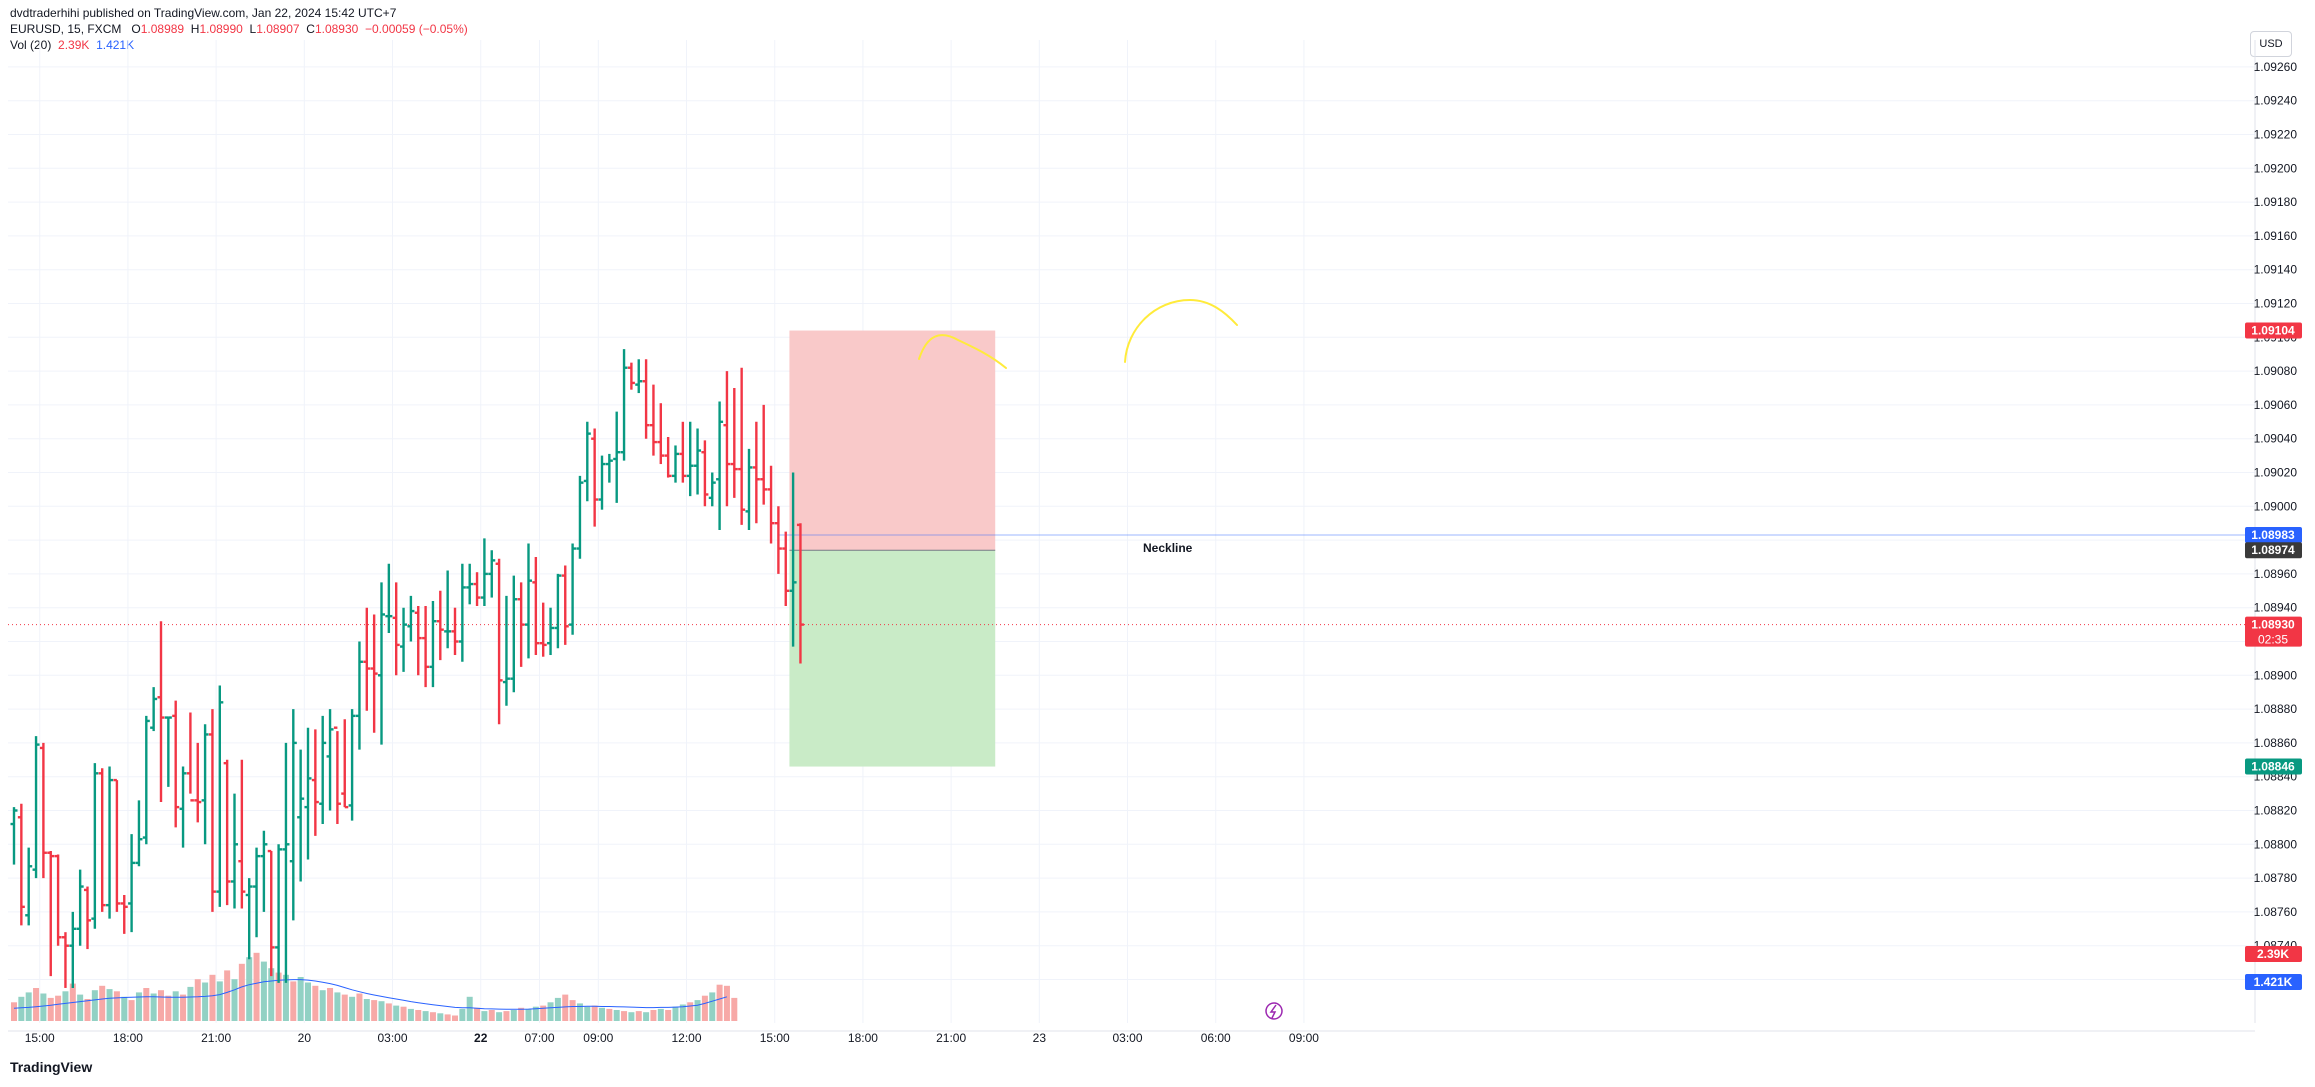 This screenshot has width=2315, height=1087. Describe the element at coordinates (2273, 982) in the screenshot. I see `volume-ma-value-tag` at that location.